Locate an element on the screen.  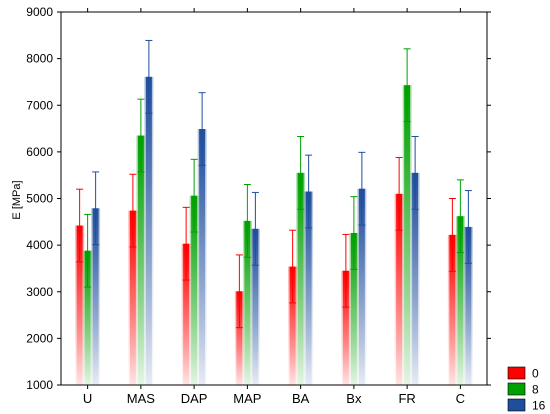
y-tick-label: 5000 is located at coordinates (39, 199).